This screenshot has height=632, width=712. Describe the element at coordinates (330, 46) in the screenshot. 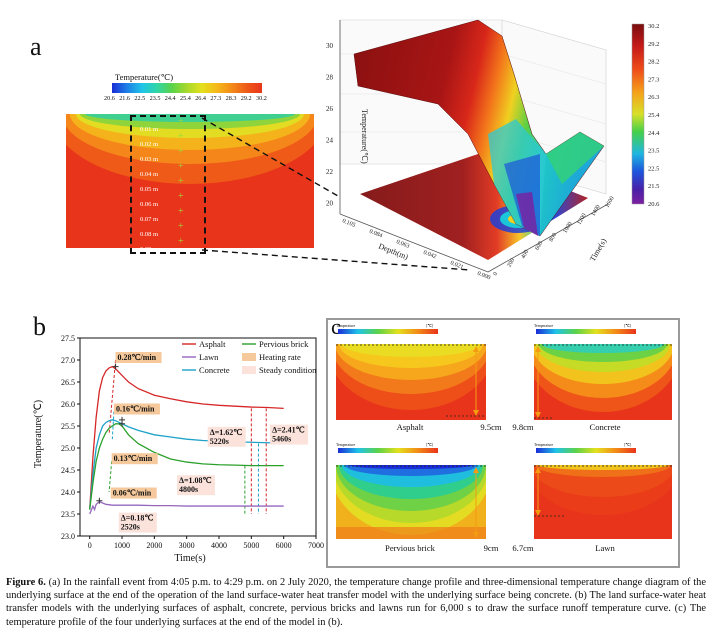

I see `z-tick: 30` at that location.